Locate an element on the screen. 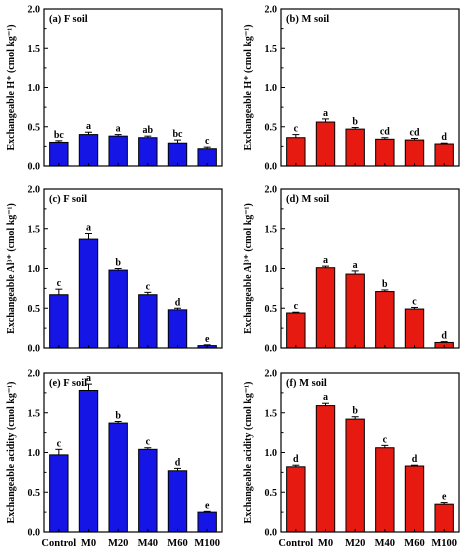 The image size is (469, 550). significance-letter: cd is located at coordinates (415, 133).